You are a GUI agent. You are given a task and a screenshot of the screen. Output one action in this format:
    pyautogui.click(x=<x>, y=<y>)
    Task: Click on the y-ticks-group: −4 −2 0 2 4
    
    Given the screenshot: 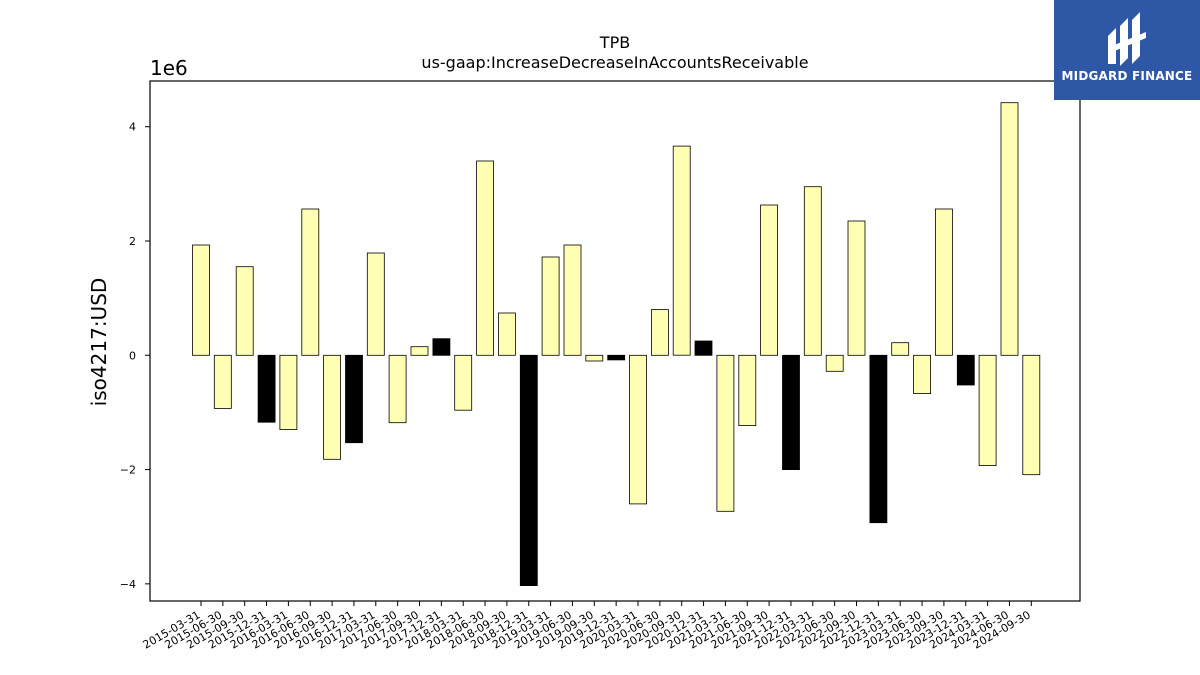 What is the action you would take?
    pyautogui.click(x=135, y=356)
    